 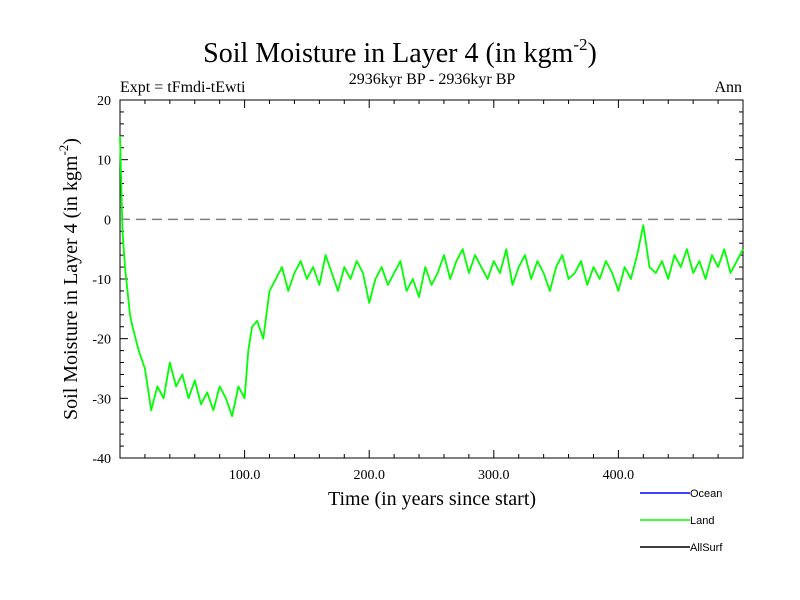 What do you see at coordinates (101, 459) in the screenshot?
I see `y-tick-label: -40` at bounding box center [101, 459].